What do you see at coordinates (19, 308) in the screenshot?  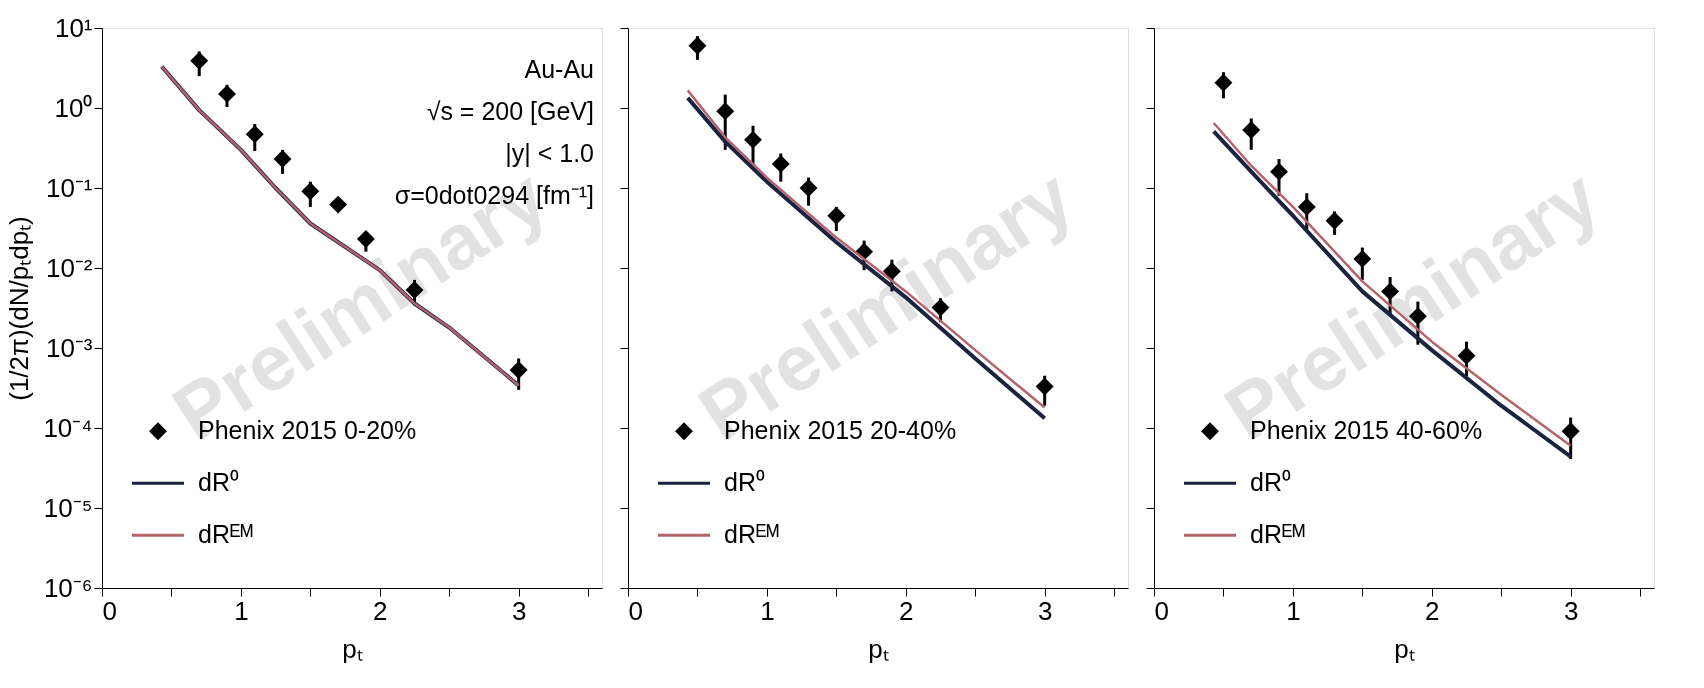 I see `y-axis-title: (1/2π)(dN/pₜdpₜ)` at bounding box center [19, 308].